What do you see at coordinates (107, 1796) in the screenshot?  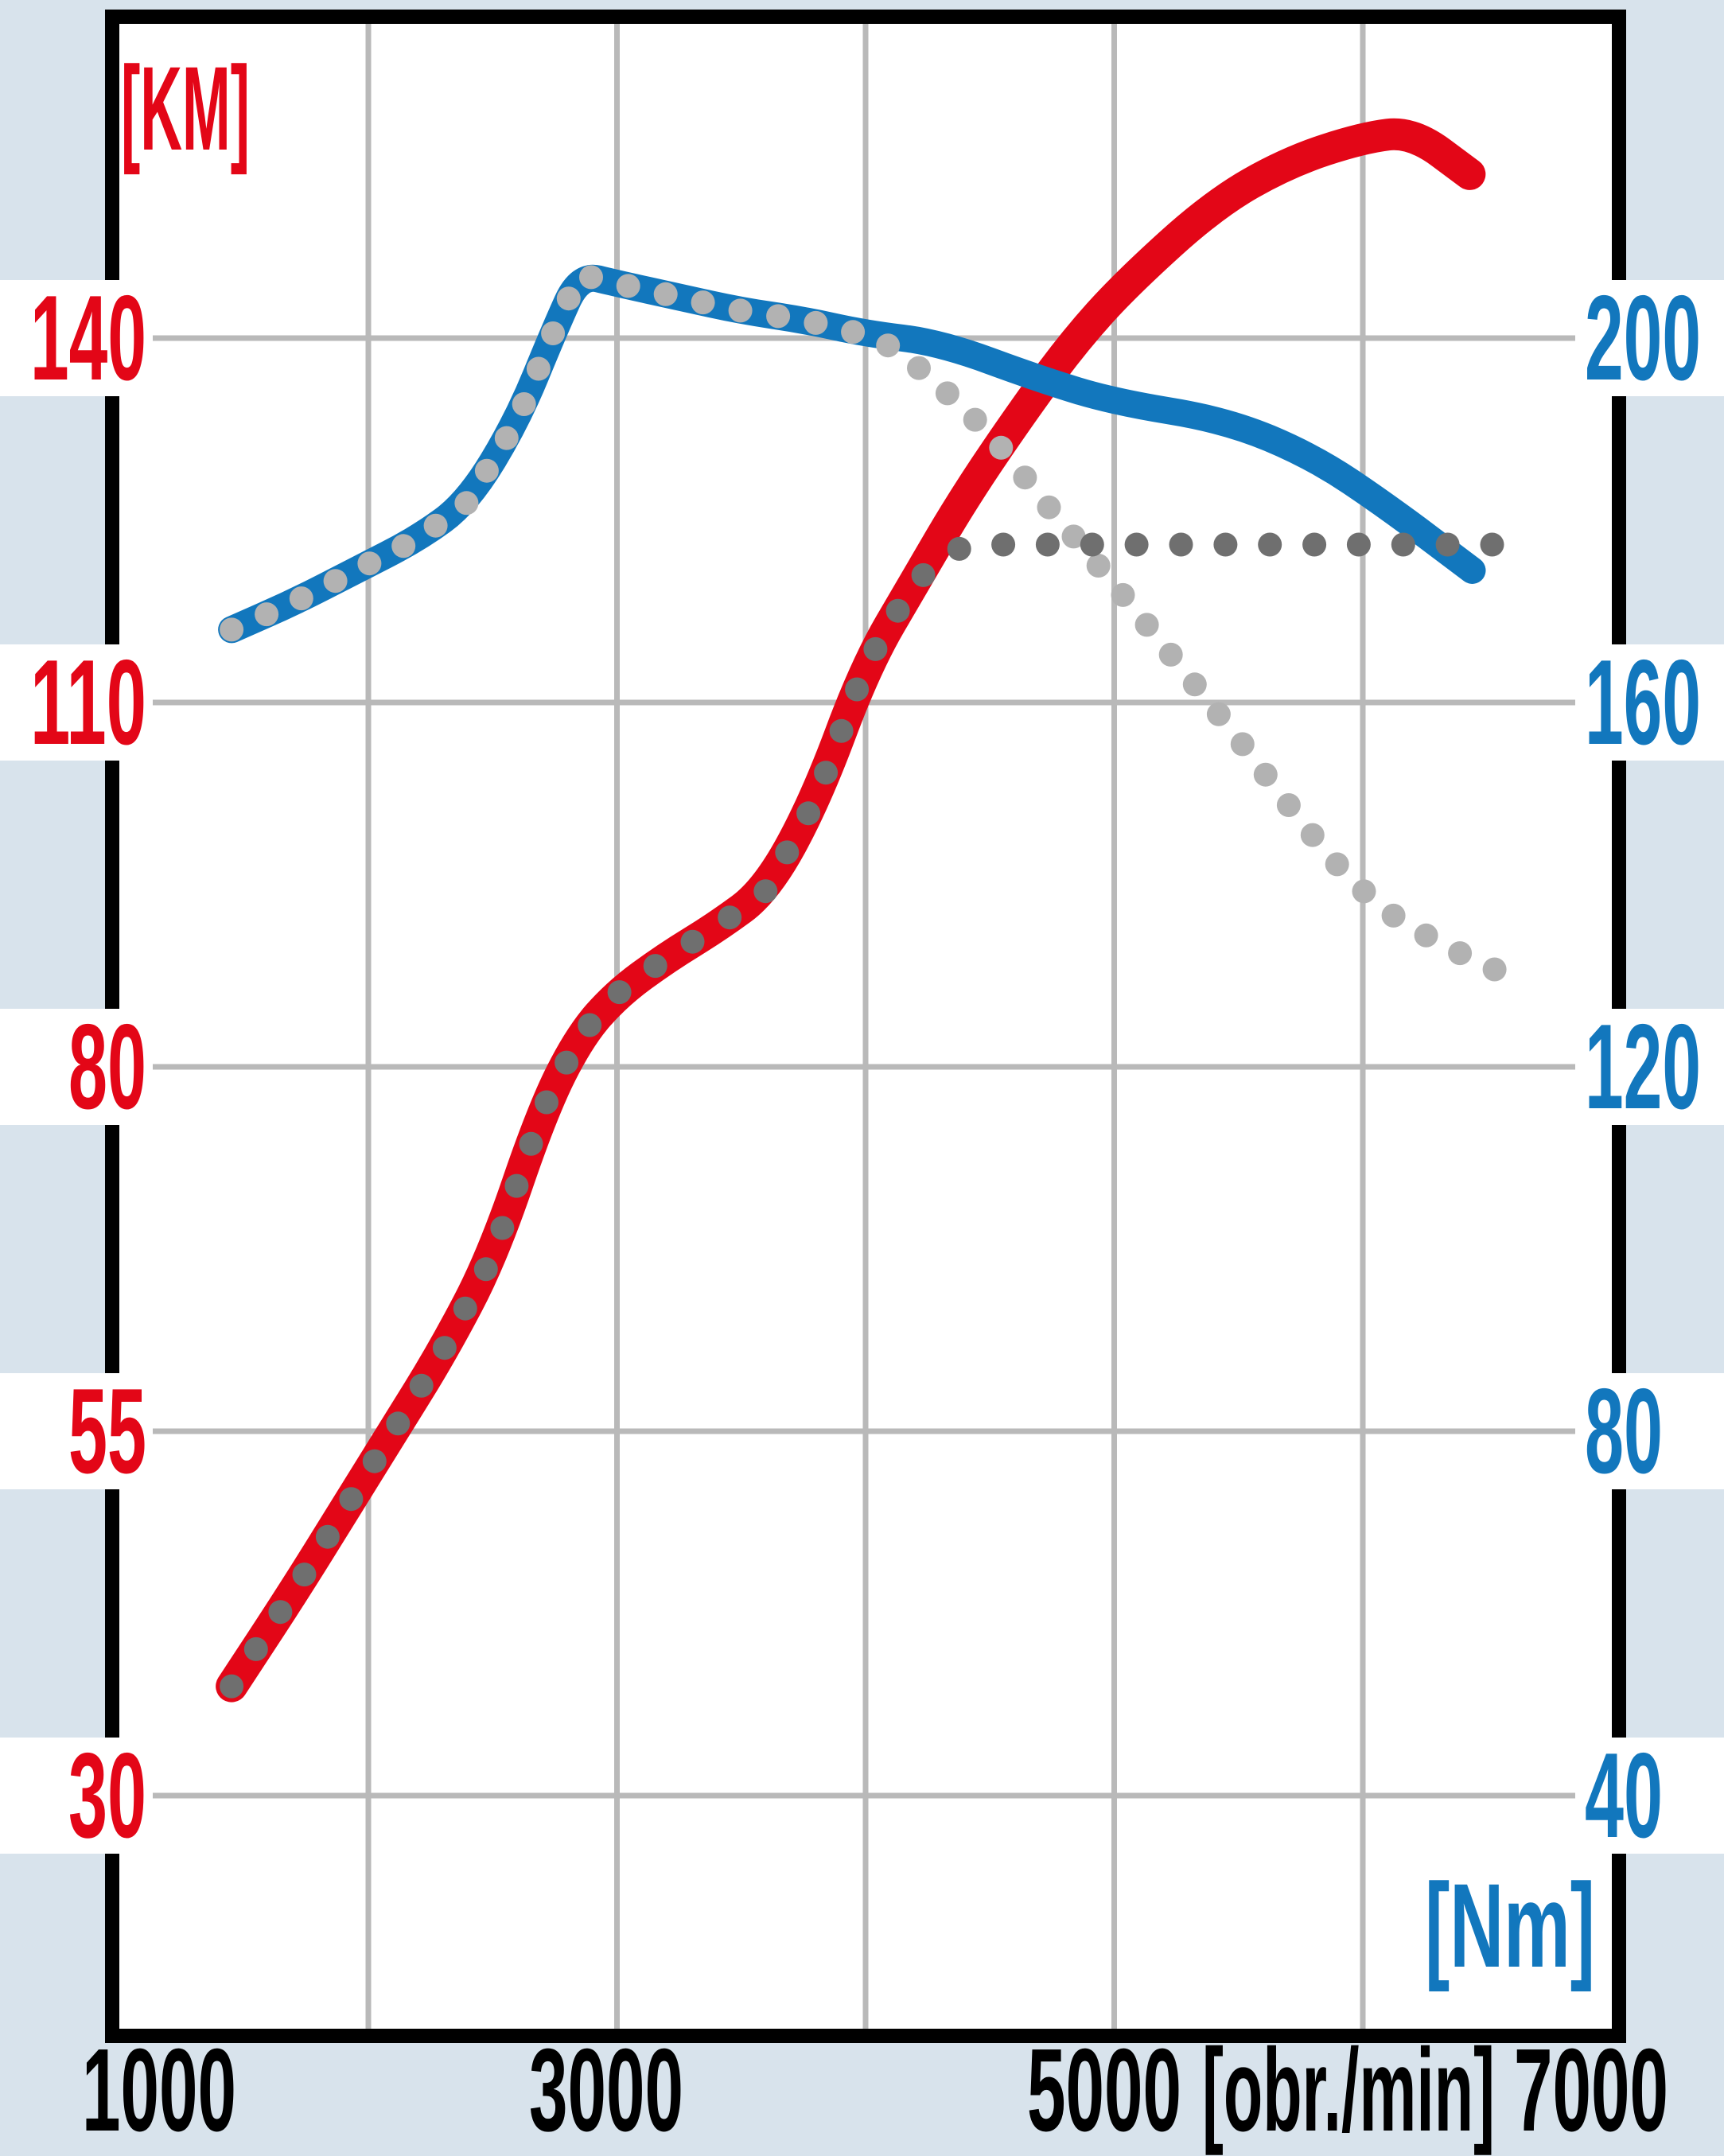 I see `y-left-tick-label: 30` at bounding box center [107, 1796].